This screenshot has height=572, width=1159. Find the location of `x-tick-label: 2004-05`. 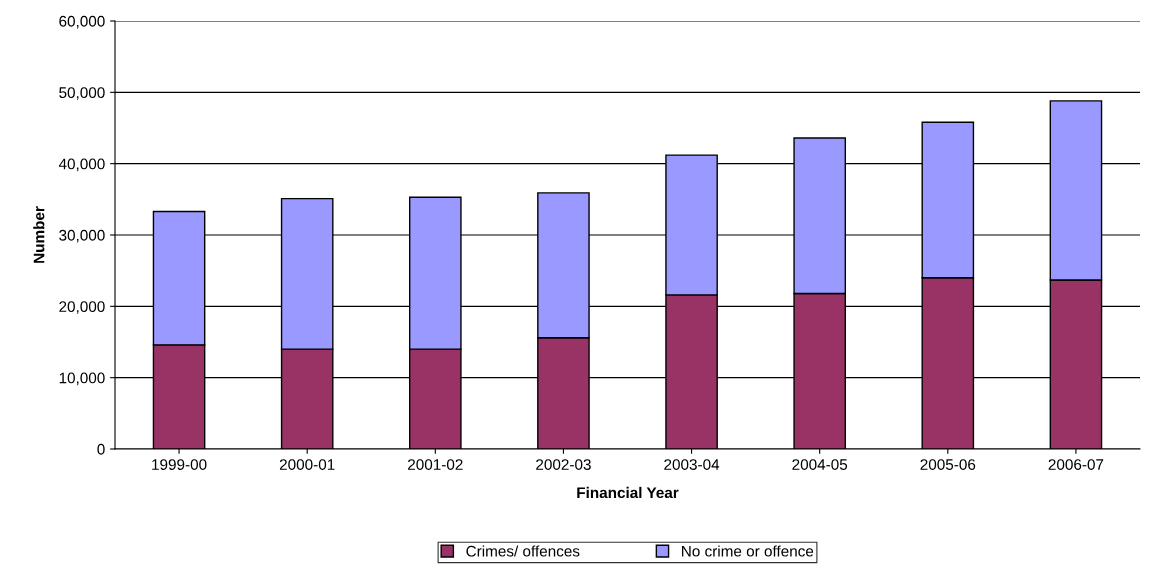

x-tick-label: 2004-05 is located at coordinates (820, 464).